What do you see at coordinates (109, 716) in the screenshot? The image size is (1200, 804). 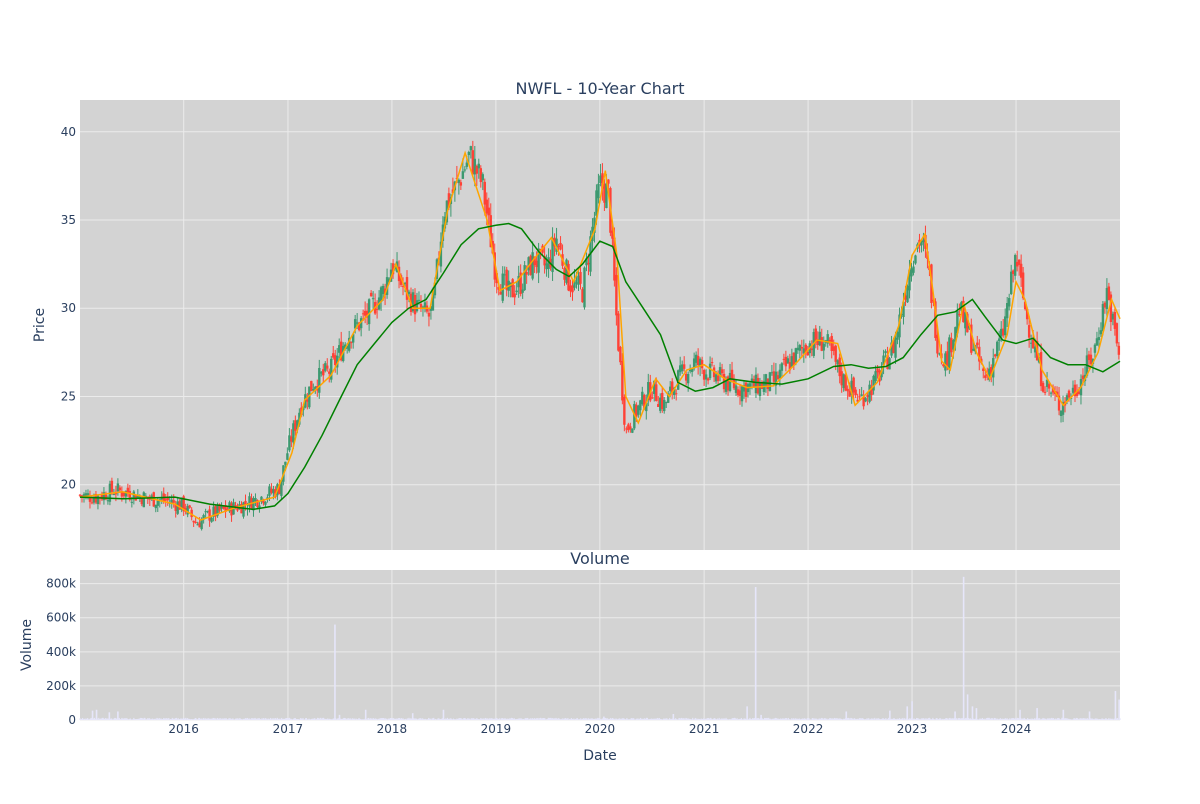 I see `volume-bar-spike` at bounding box center [109, 716].